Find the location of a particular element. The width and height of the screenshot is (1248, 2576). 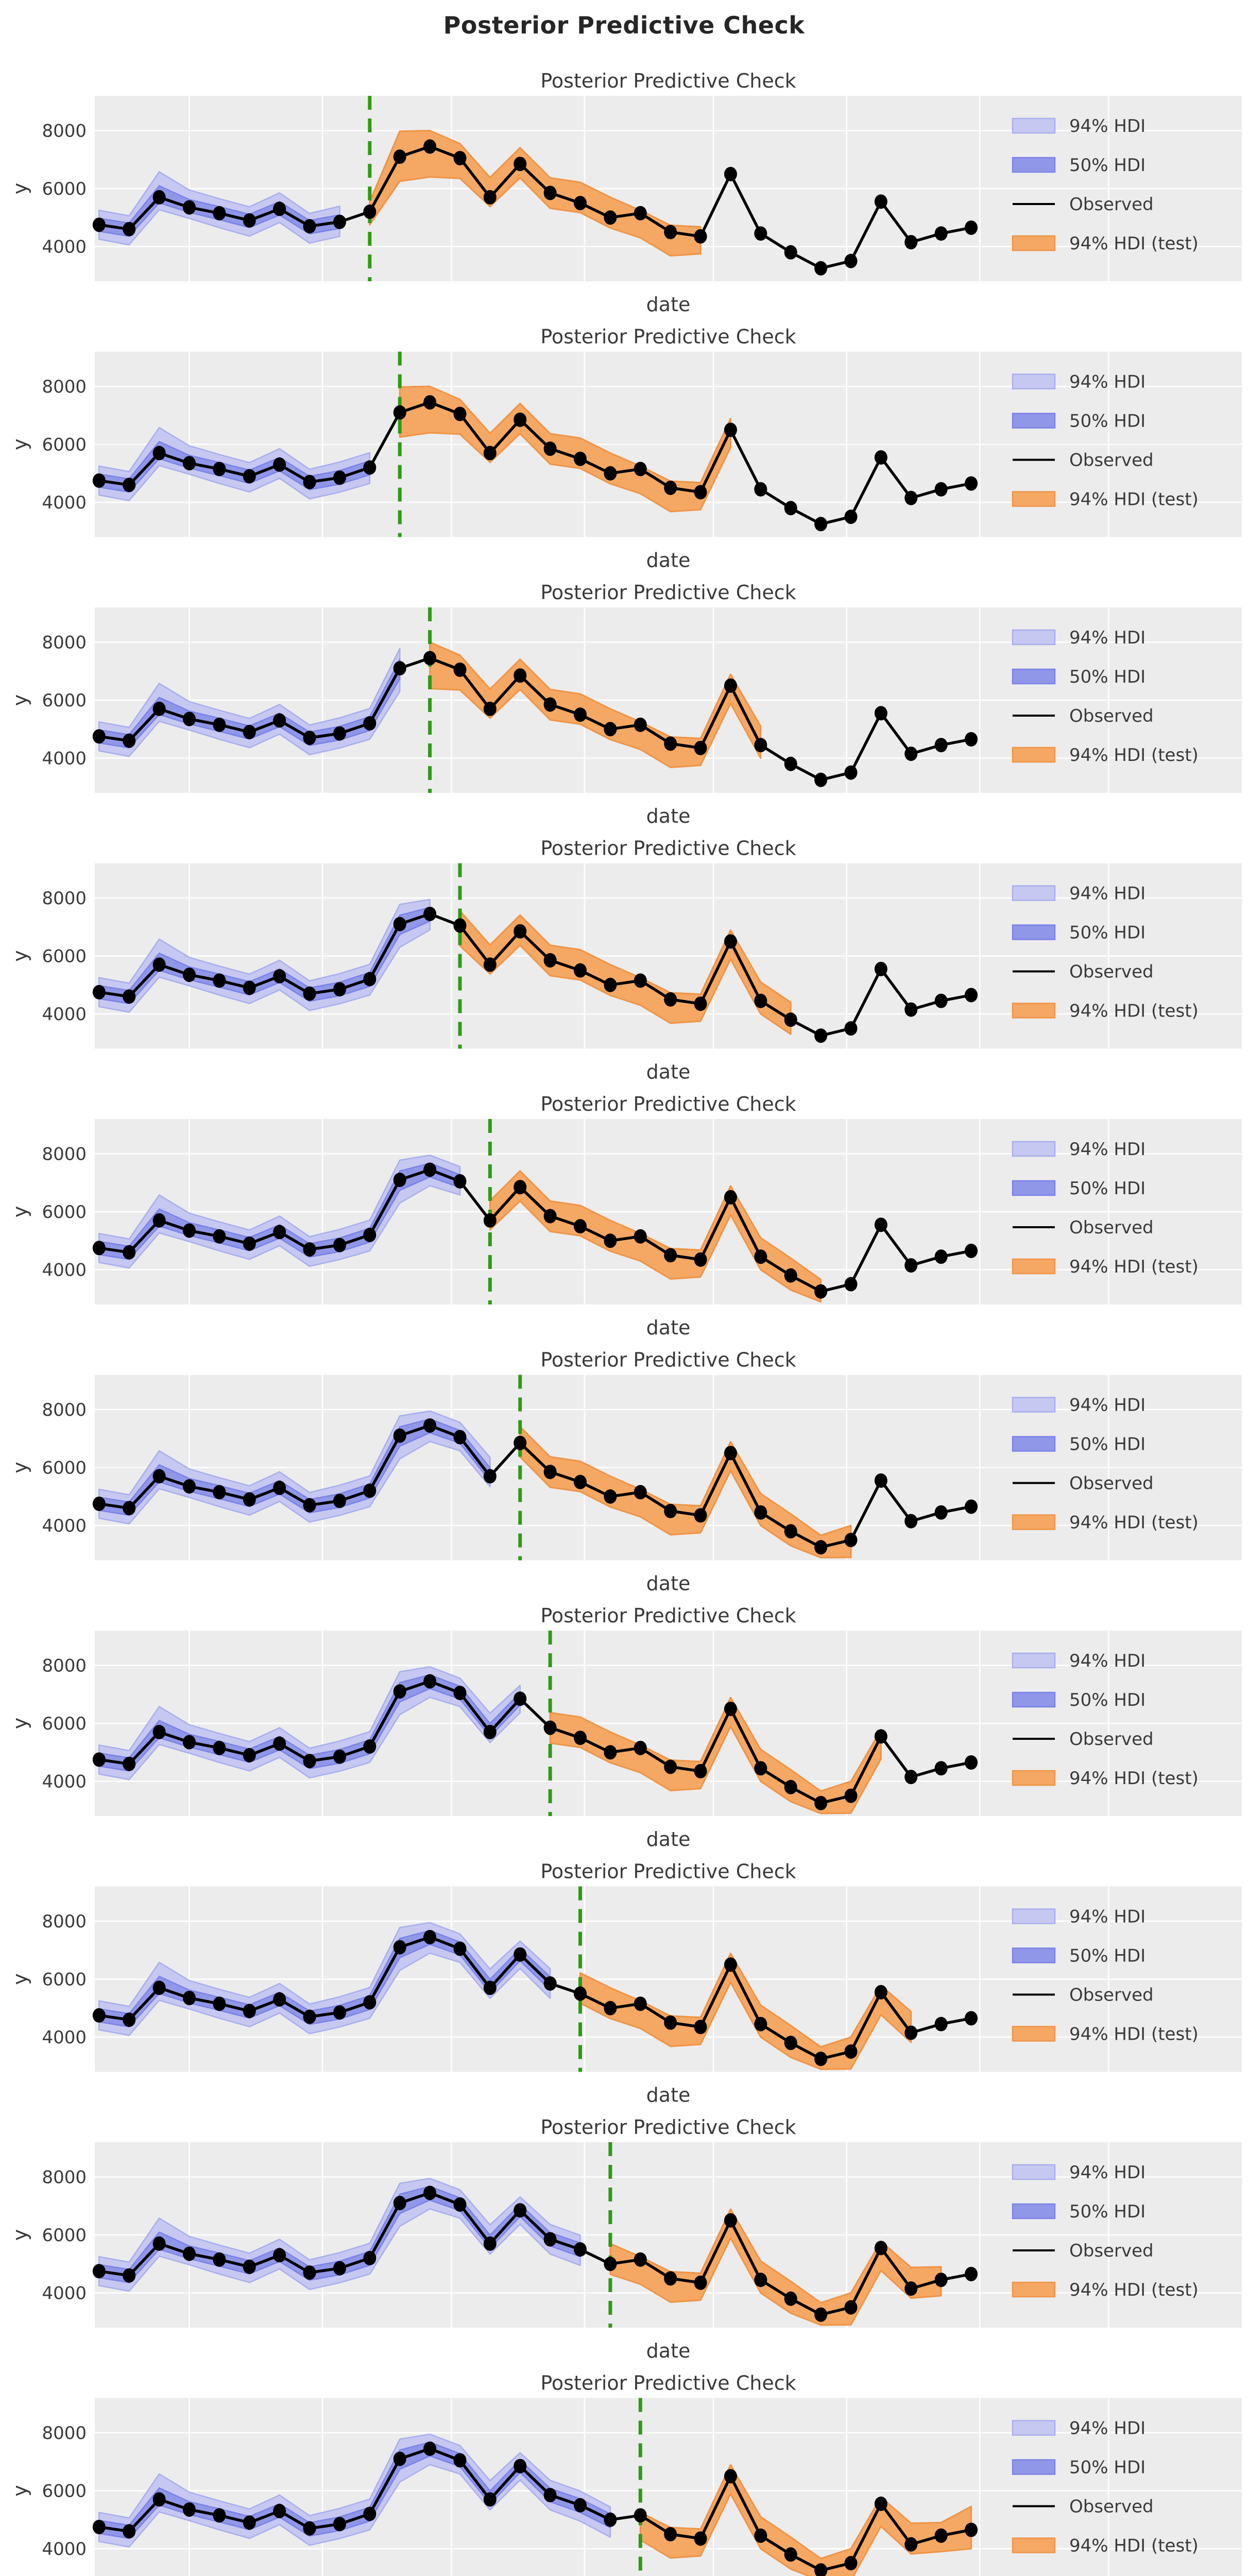

y-axis-label: y is located at coordinates (20, 189).